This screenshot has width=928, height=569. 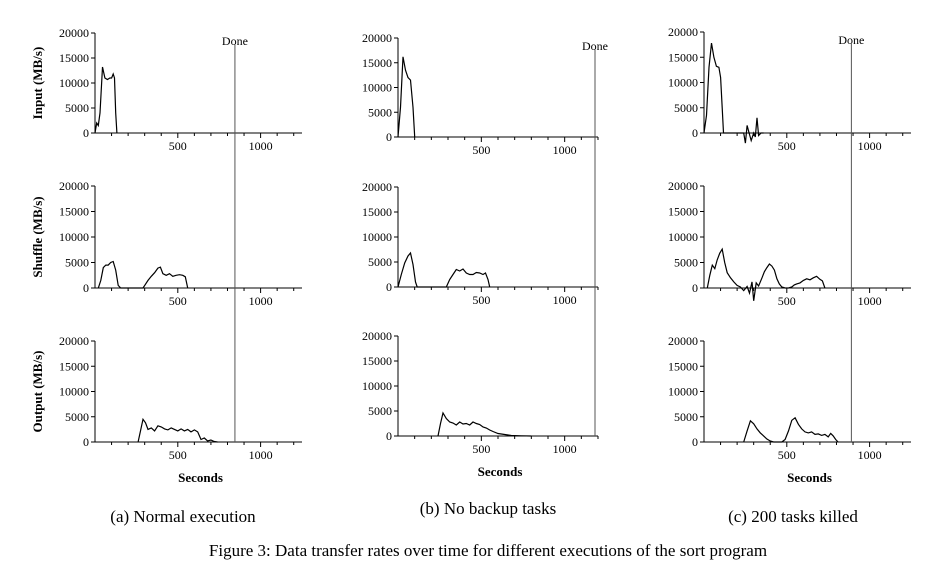 I want to click on plot-b-output: 0 5000 10000 15000 20000 500 1000, so click(x=480, y=392).